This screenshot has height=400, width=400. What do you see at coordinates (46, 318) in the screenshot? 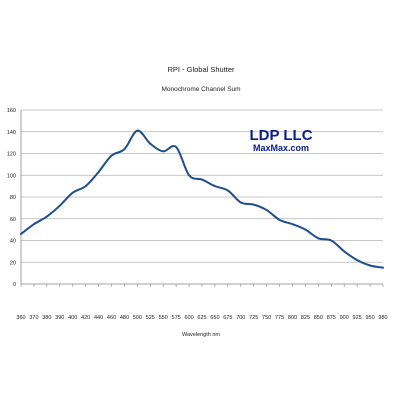
I see `x-tick-label: 380` at bounding box center [46, 318].